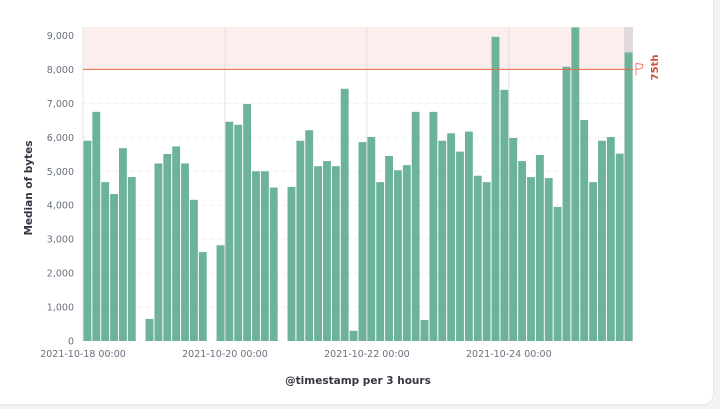  I want to click on x-axis-title: @timestamp per 3 hours, so click(358, 381).